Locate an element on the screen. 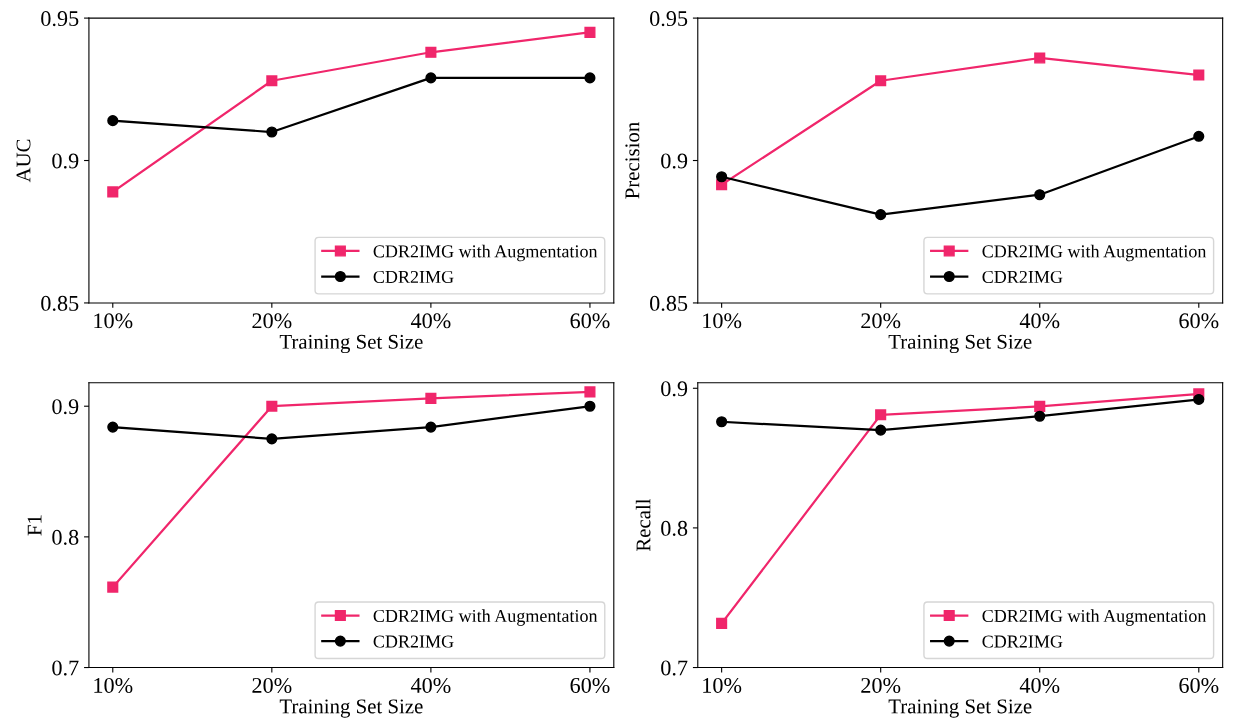 The height and width of the screenshot is (724, 1235). y-axis-title: Precision is located at coordinates (632, 160).